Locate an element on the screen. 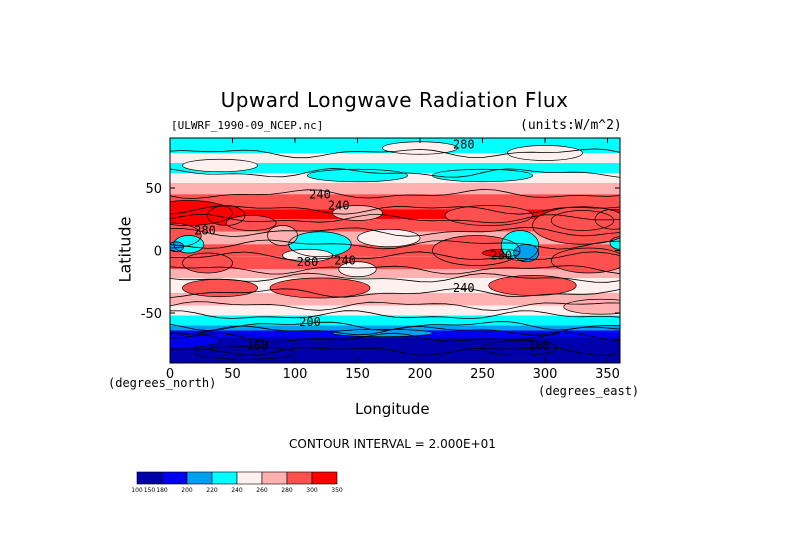  x-tick-label: 350 is located at coordinates (607, 374).